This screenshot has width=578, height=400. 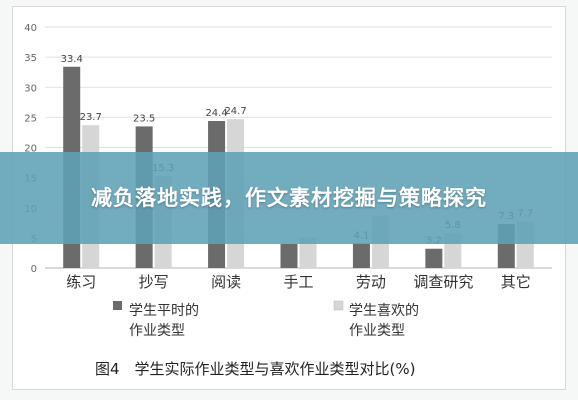 I want to click on x-tick-label: 其它, so click(x=516, y=282).